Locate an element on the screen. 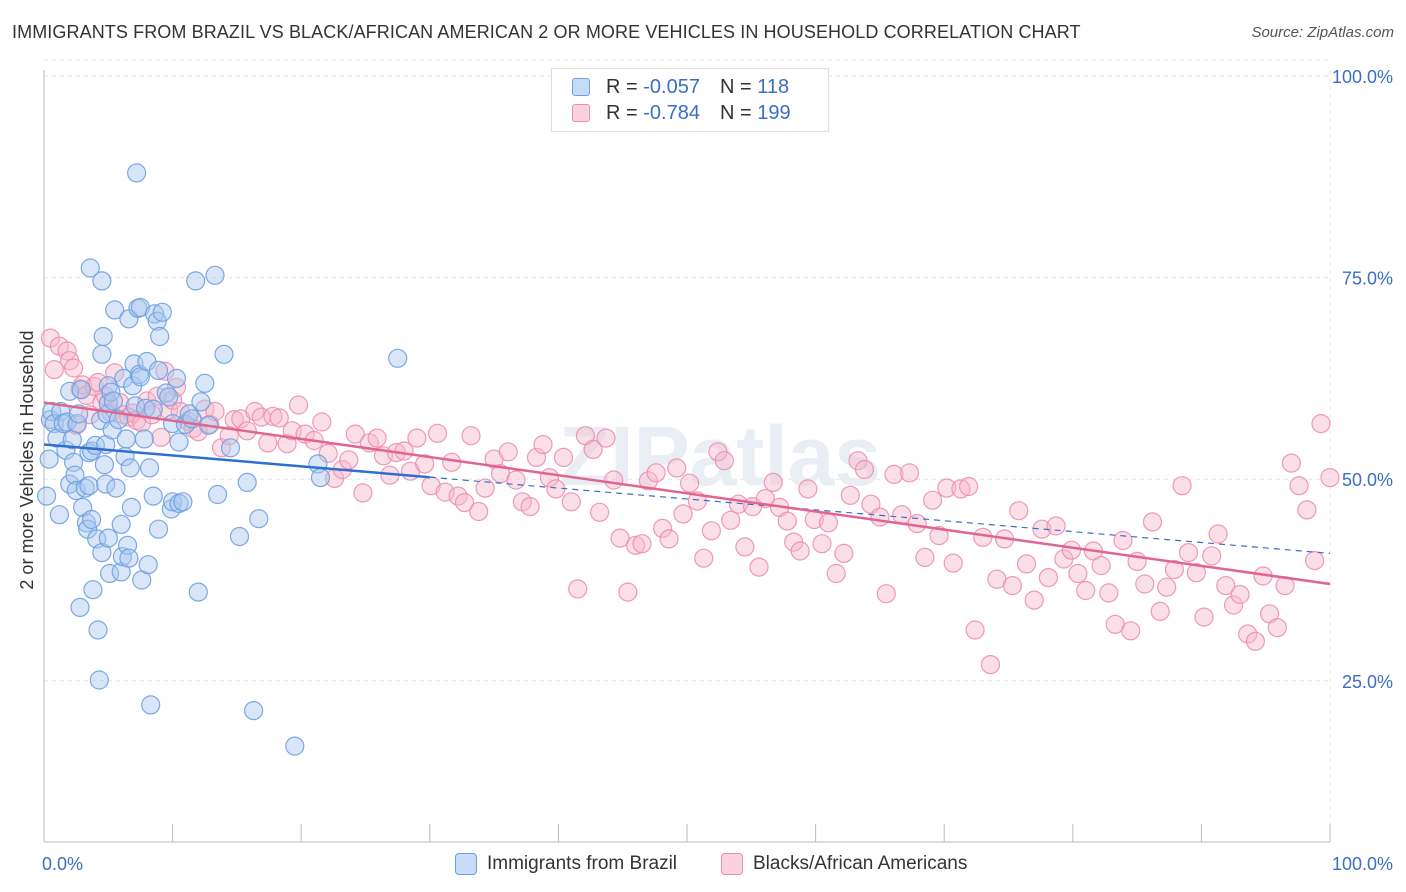  stats-legend: R = -0.057 N = 118 R = -0.784 N = 199 is located at coordinates (690, 100).